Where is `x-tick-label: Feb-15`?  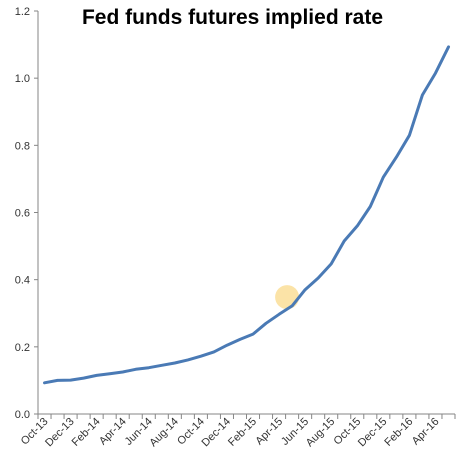
x-tick-label: Feb-15 is located at coordinates (242, 432).